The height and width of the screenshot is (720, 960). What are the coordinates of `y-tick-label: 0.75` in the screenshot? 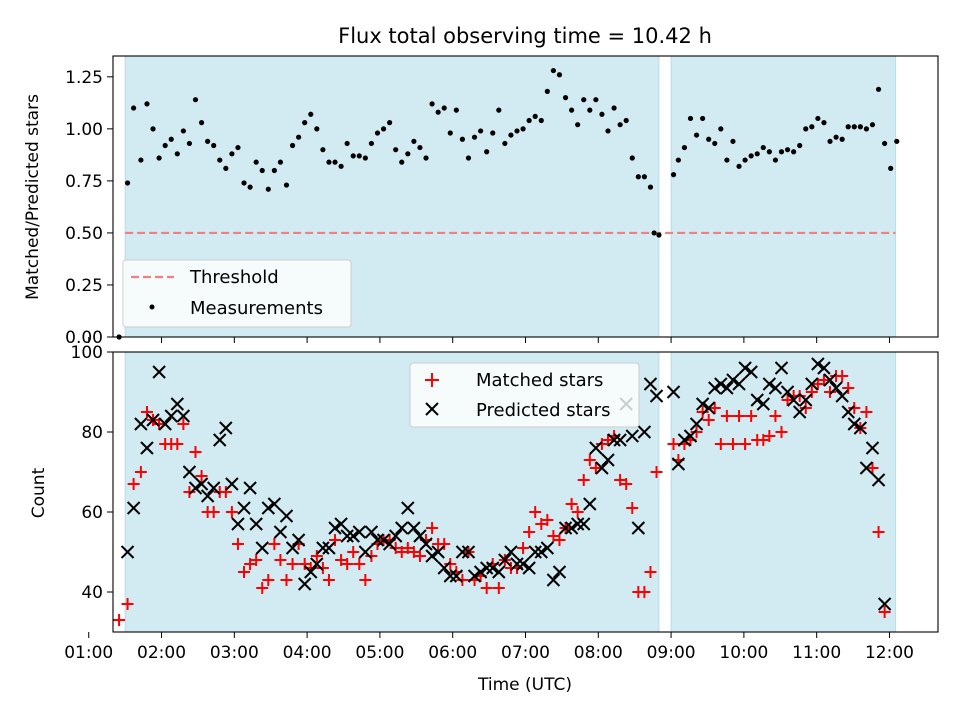 It's located at (84, 182).